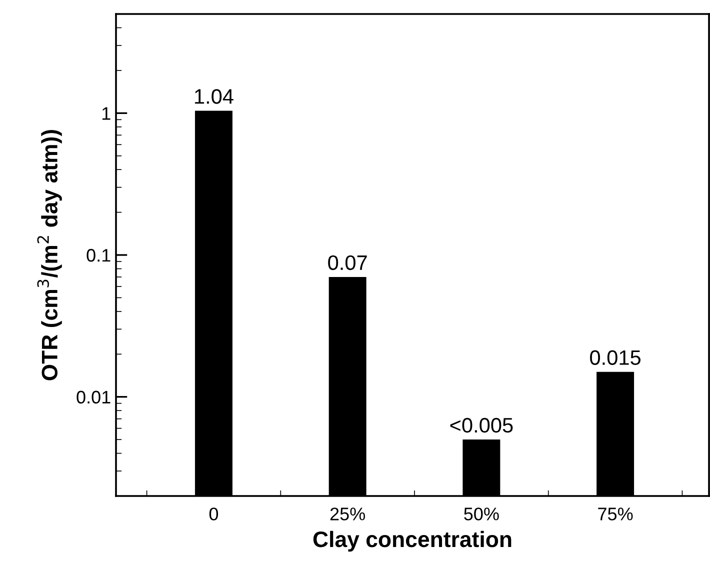  What do you see at coordinates (412, 541) in the screenshot?
I see `x-axis-title: Clay concentration` at bounding box center [412, 541].